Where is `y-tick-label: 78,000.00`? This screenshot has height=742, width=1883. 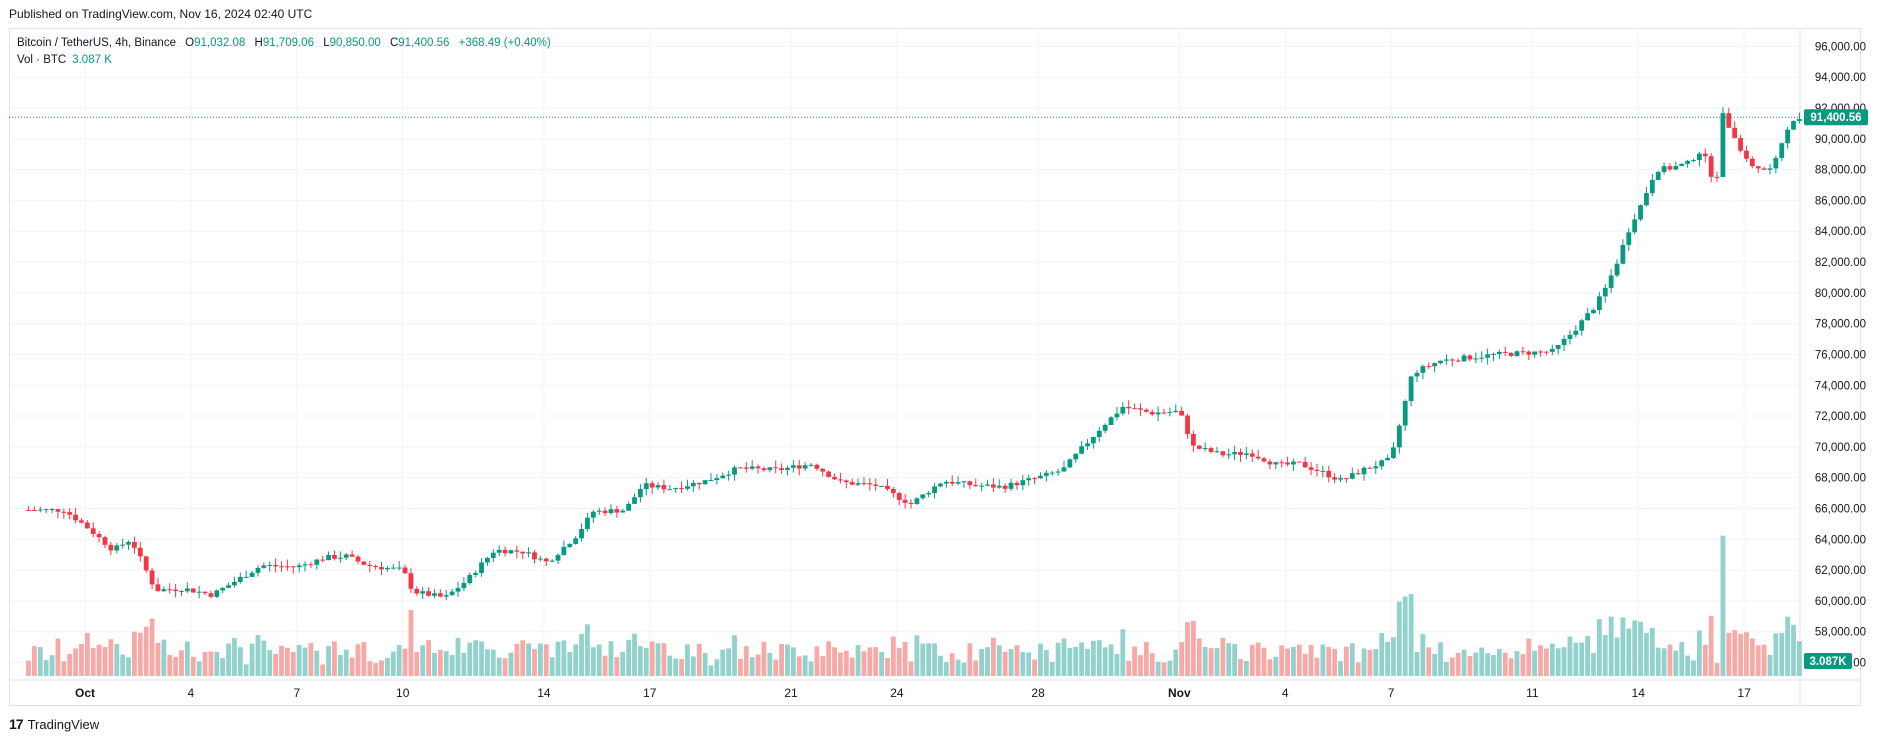 y-tick-label: 78,000.00 is located at coordinates (1840, 325).